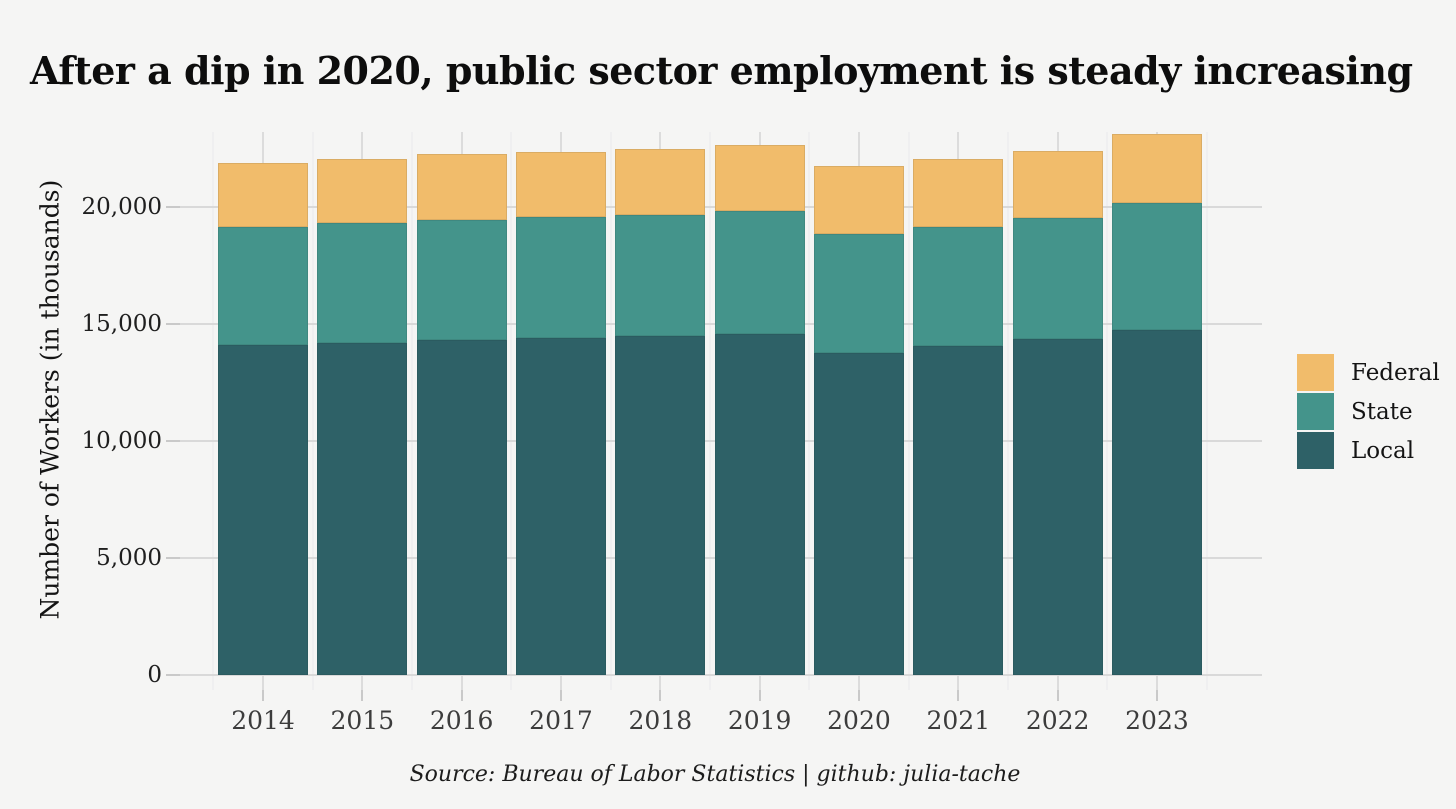  What do you see at coordinates (560, 184) in the screenshot?
I see `bar-segment-federal-2017` at bounding box center [560, 184].